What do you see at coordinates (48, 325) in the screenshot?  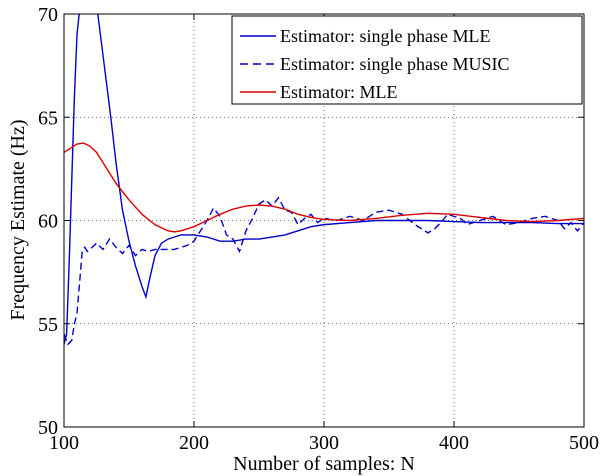 I see `y-tick-label: 55` at bounding box center [48, 325].